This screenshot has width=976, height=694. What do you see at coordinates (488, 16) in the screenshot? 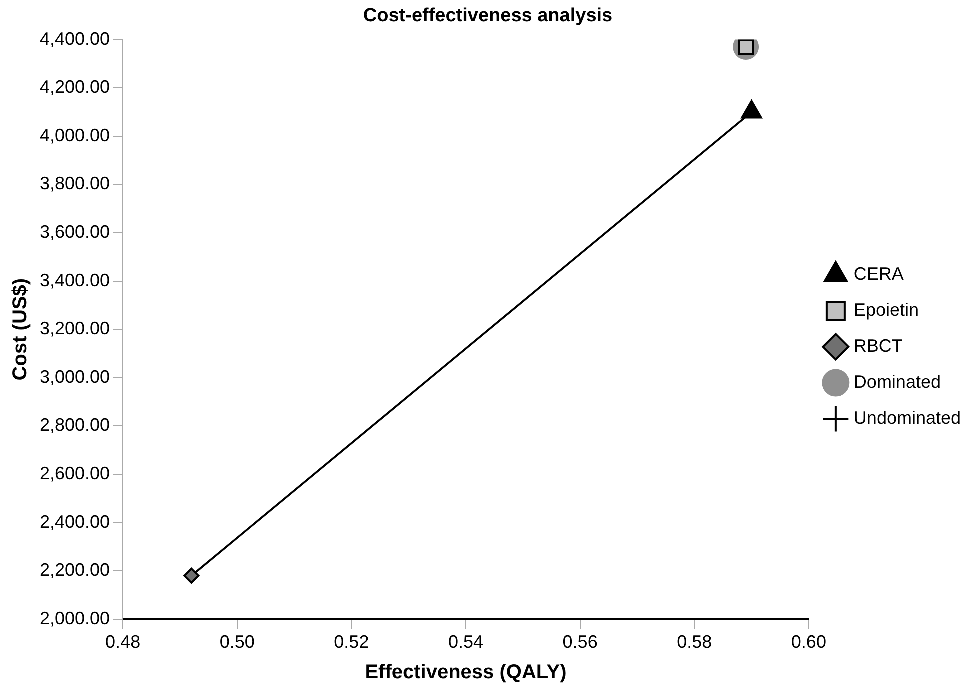
I see `chart-title: Cost-effectiveness analysis` at bounding box center [488, 16].